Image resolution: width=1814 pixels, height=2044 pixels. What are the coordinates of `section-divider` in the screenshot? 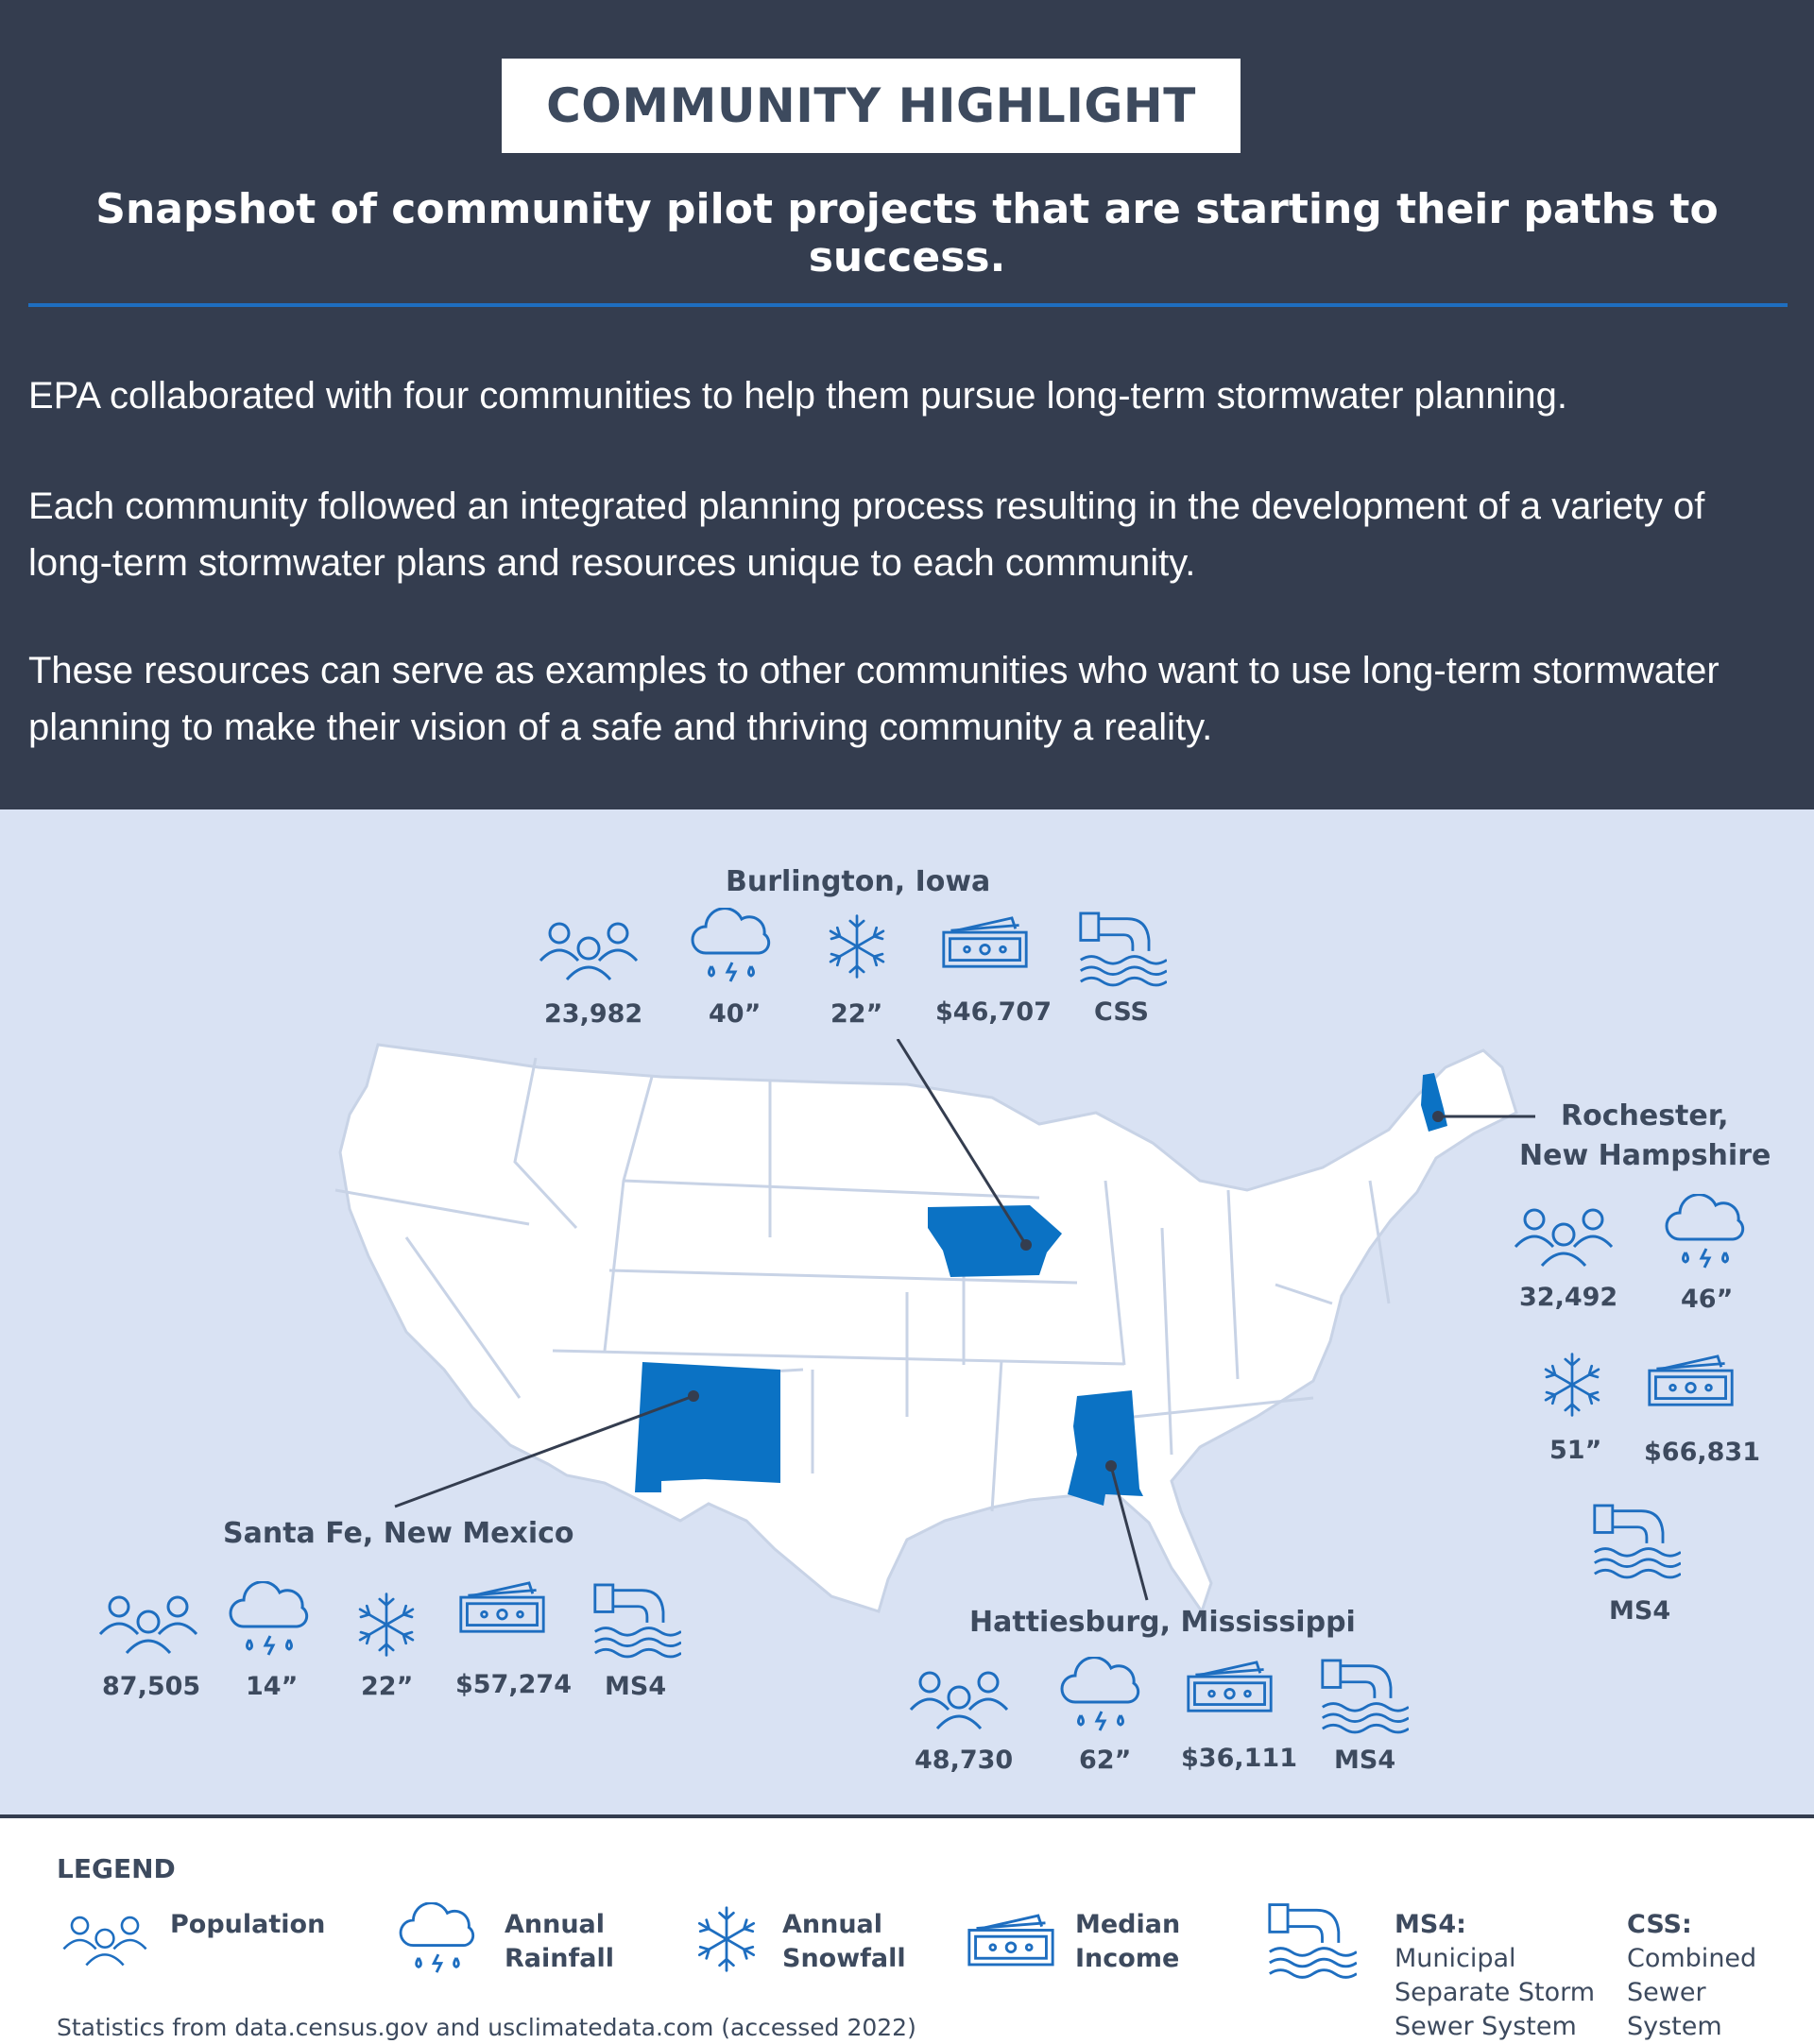 It's located at (907, 1816).